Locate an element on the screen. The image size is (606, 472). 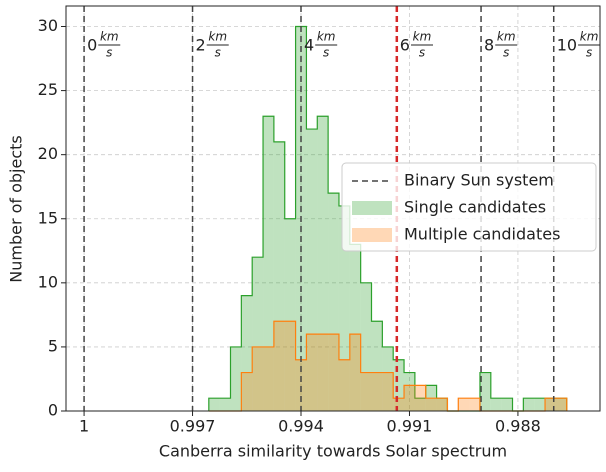
x-tick-label: 0.997 is located at coordinates (193, 426).